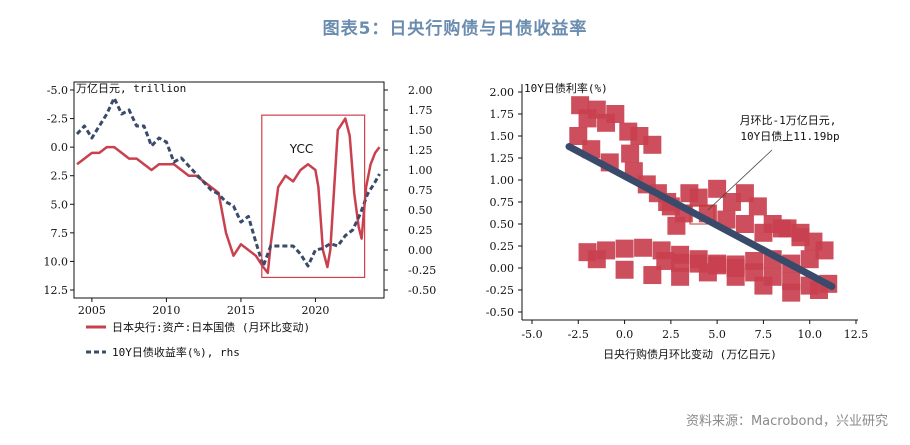  Describe the element at coordinates (420, 90) in the screenshot. I see `right-y-tick-label: 2.00` at that location.